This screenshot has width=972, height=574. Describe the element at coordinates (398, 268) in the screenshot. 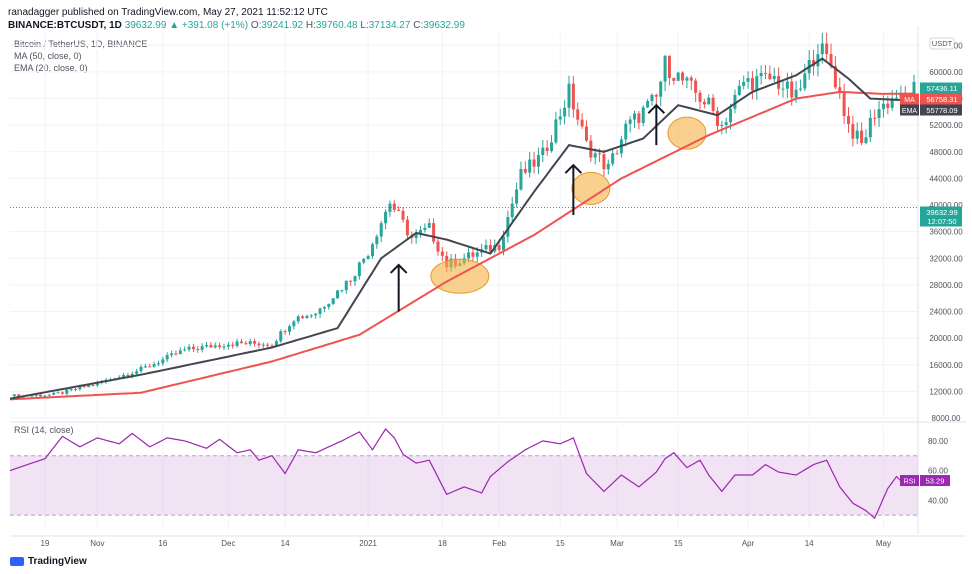

I see `up-arrow-head-icon` at that location.